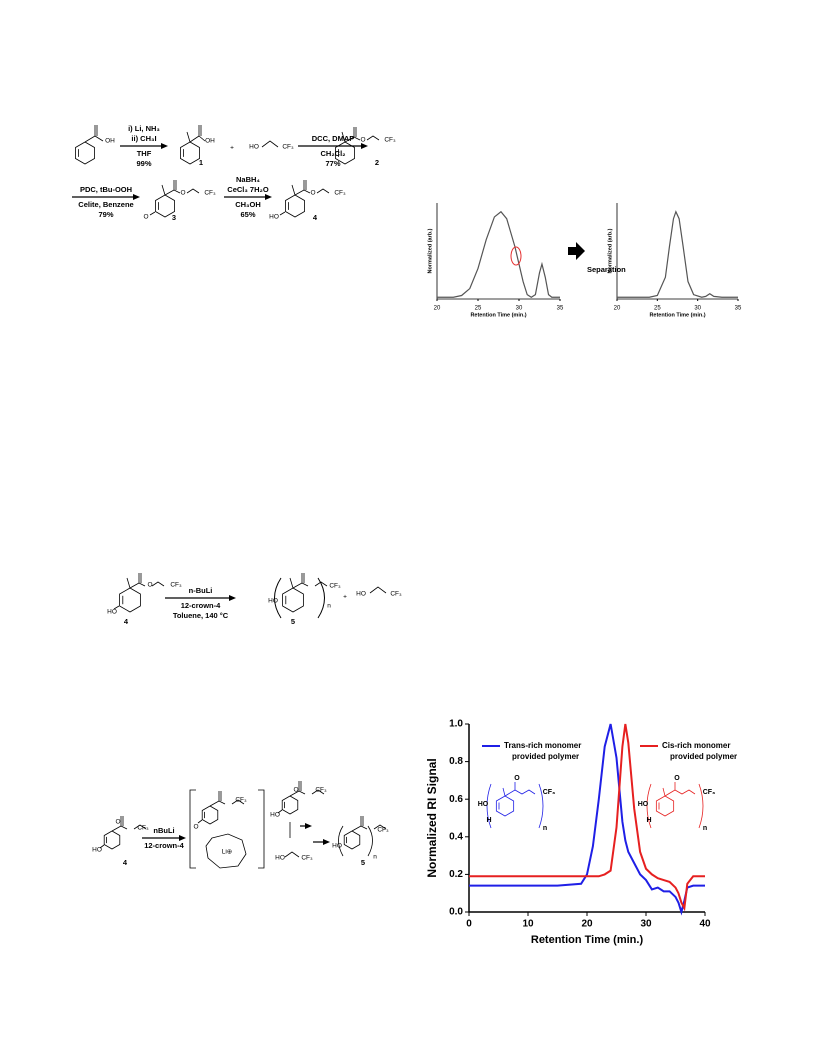 The width and height of the screenshot is (816, 1056). What do you see at coordinates (201, 615) in the screenshot?
I see `condition: Toluene, 140 °C` at bounding box center [201, 615].